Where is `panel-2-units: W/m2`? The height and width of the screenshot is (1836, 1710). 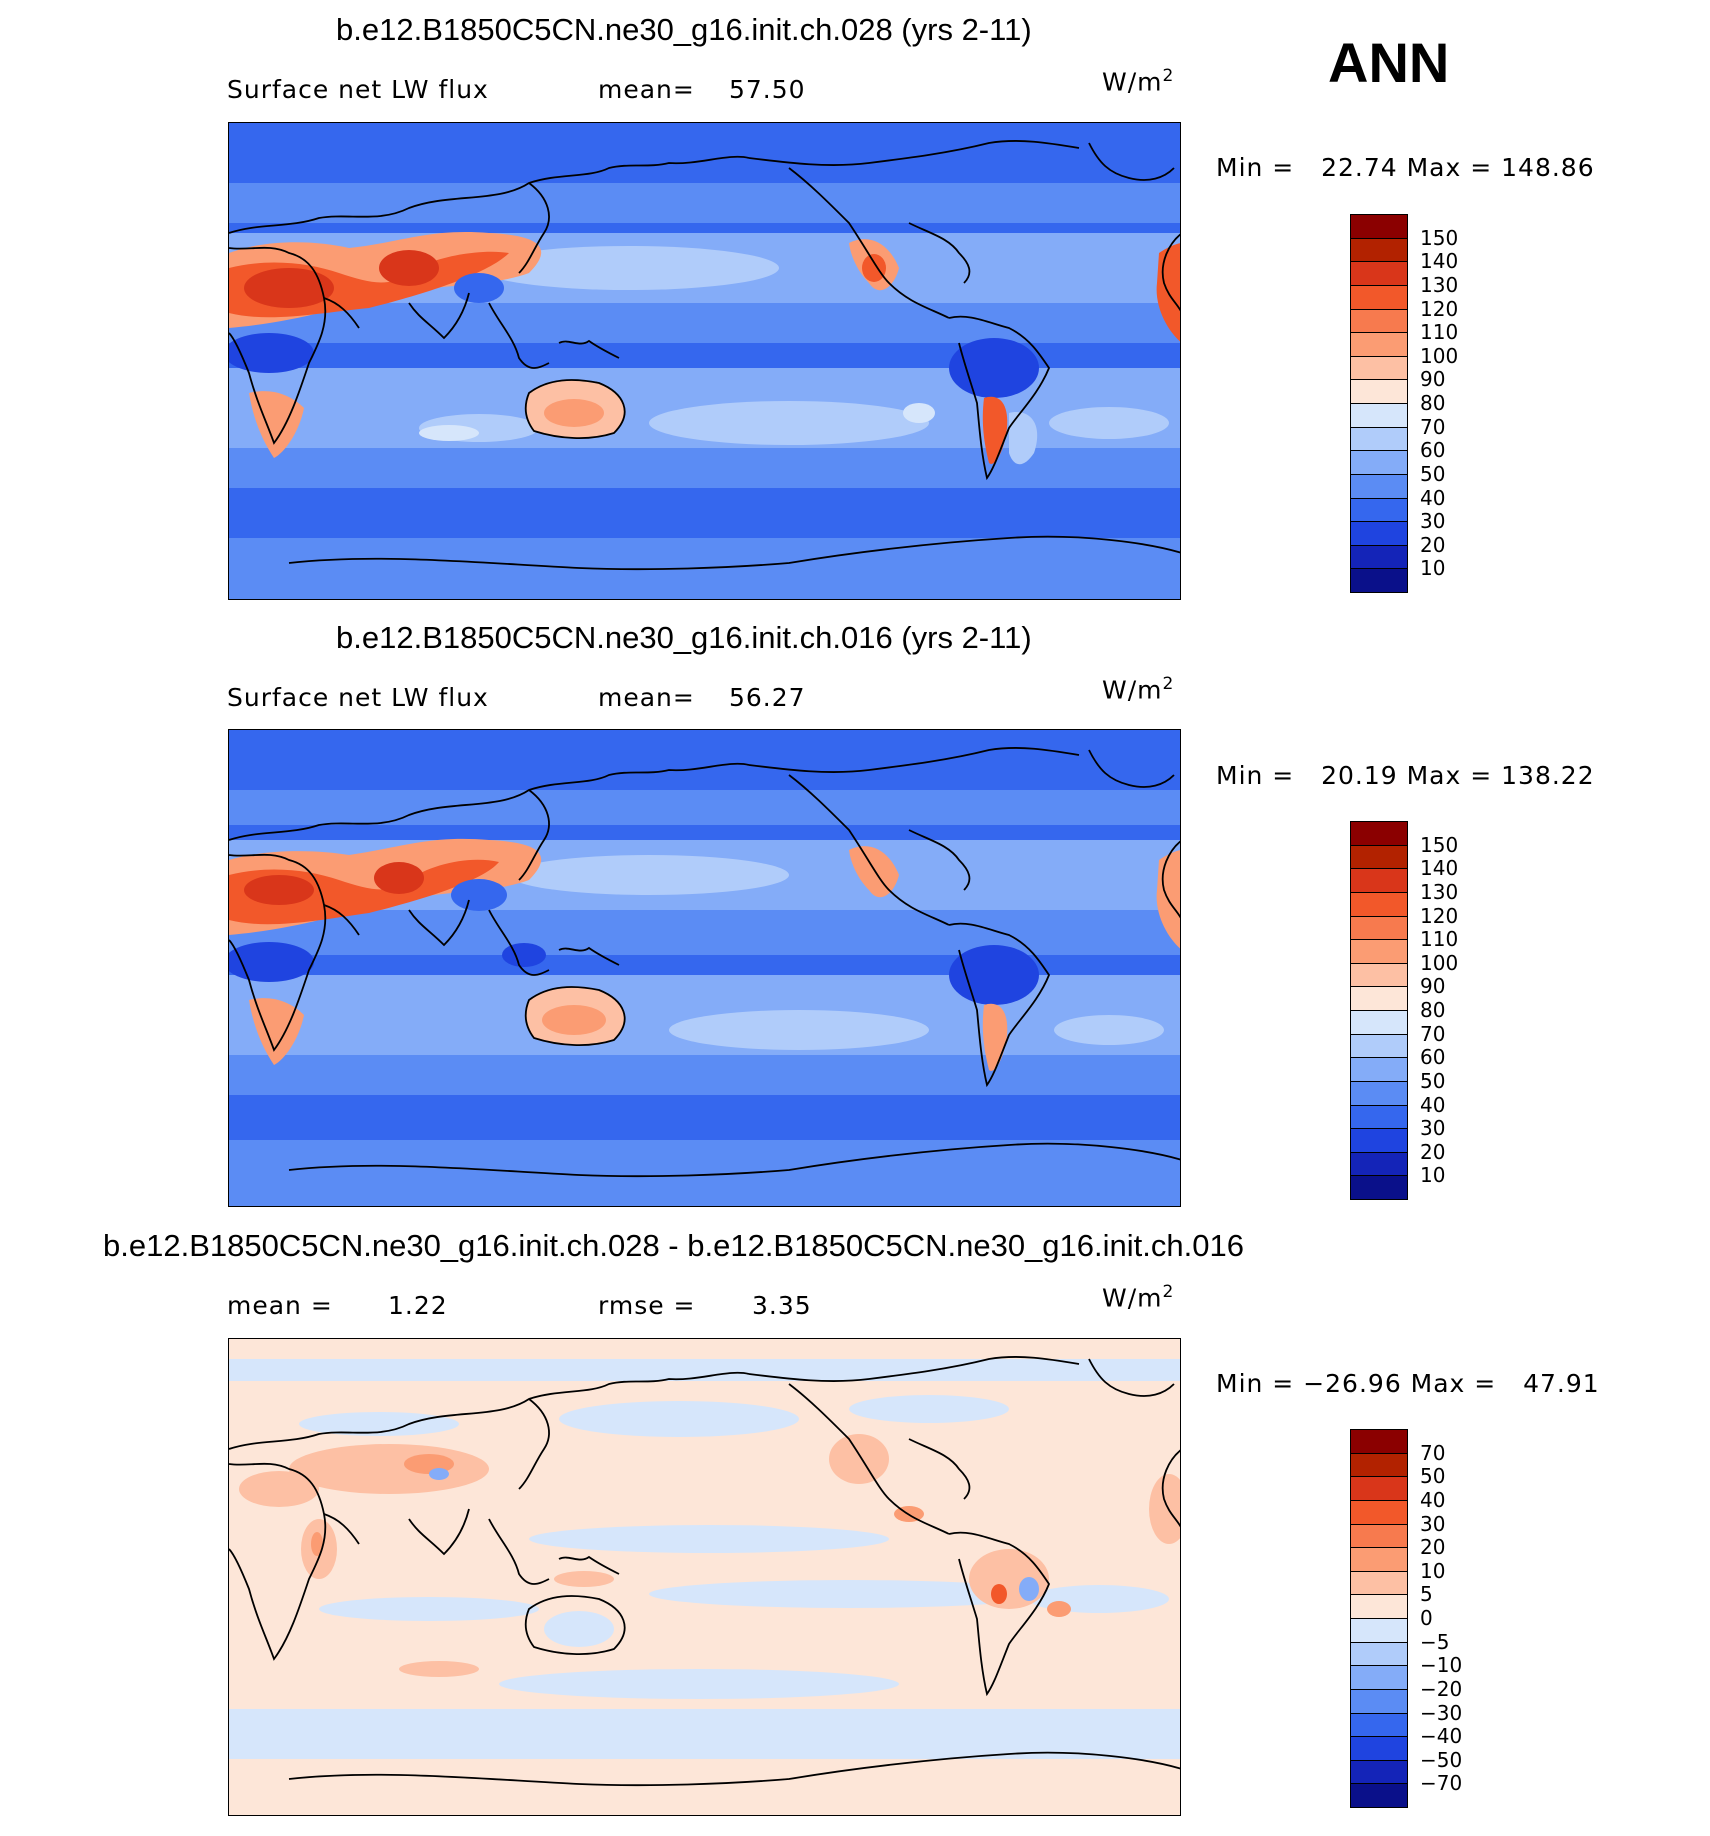
panel-2-units: W/m2 is located at coordinates (1138, 689).